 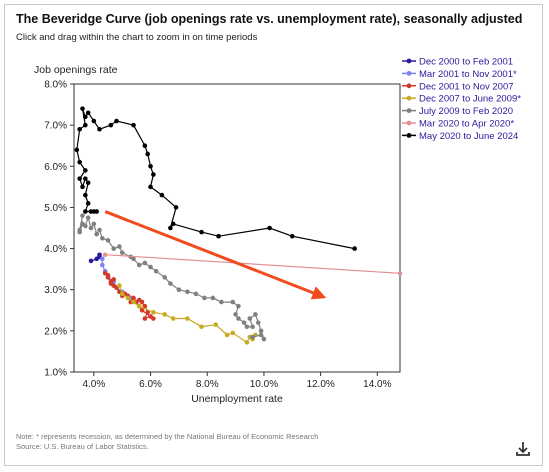 What do you see at coordinates (461, 99) in the screenshot?
I see `legend-item: Dec 2007 to June 2009*` at bounding box center [461, 99].